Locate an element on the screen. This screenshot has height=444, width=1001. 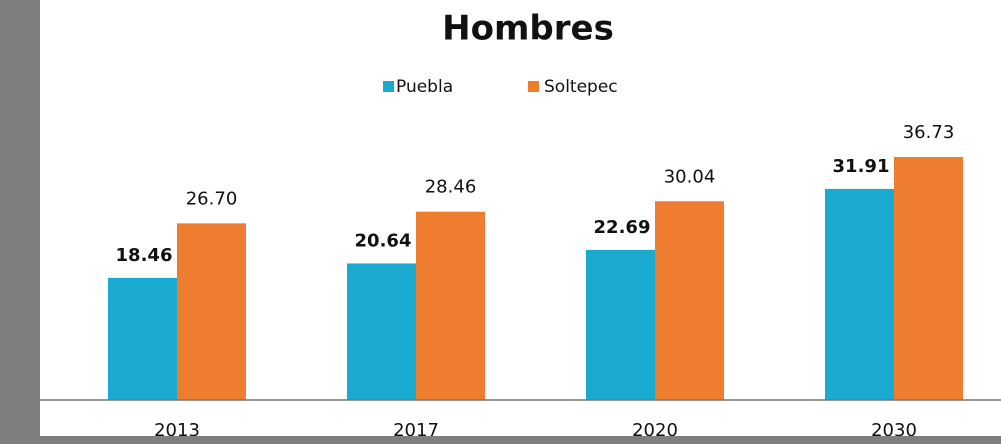
data-label: 26.70 is located at coordinates (212, 198).